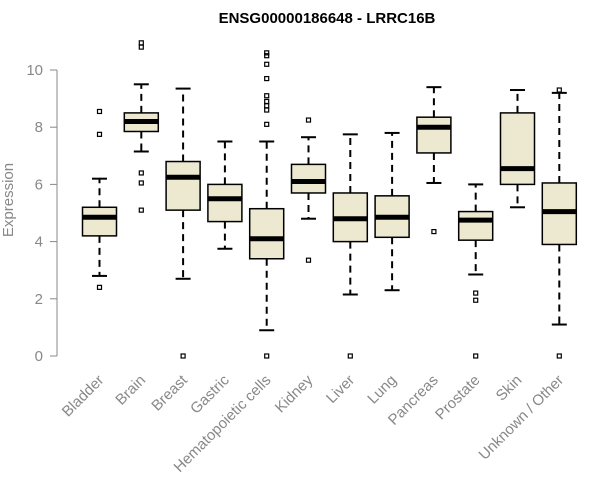  Describe the element at coordinates (509, 388) in the screenshot. I see `x-category-label: Skin` at that location.